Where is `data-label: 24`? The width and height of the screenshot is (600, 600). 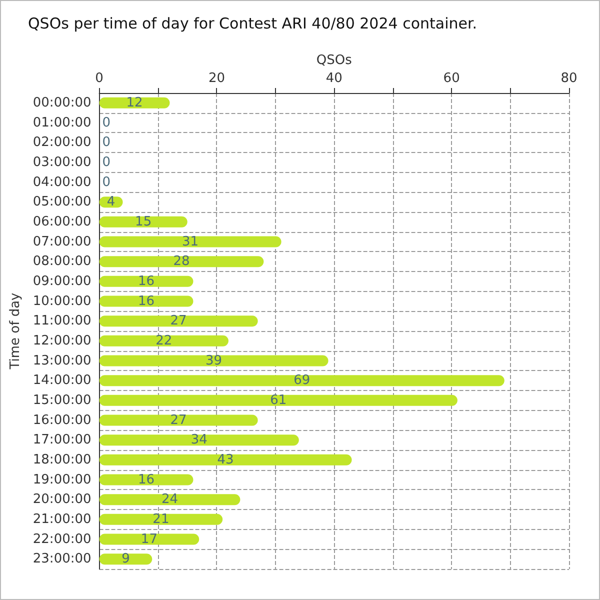 data-label: 24 is located at coordinates (169, 500).